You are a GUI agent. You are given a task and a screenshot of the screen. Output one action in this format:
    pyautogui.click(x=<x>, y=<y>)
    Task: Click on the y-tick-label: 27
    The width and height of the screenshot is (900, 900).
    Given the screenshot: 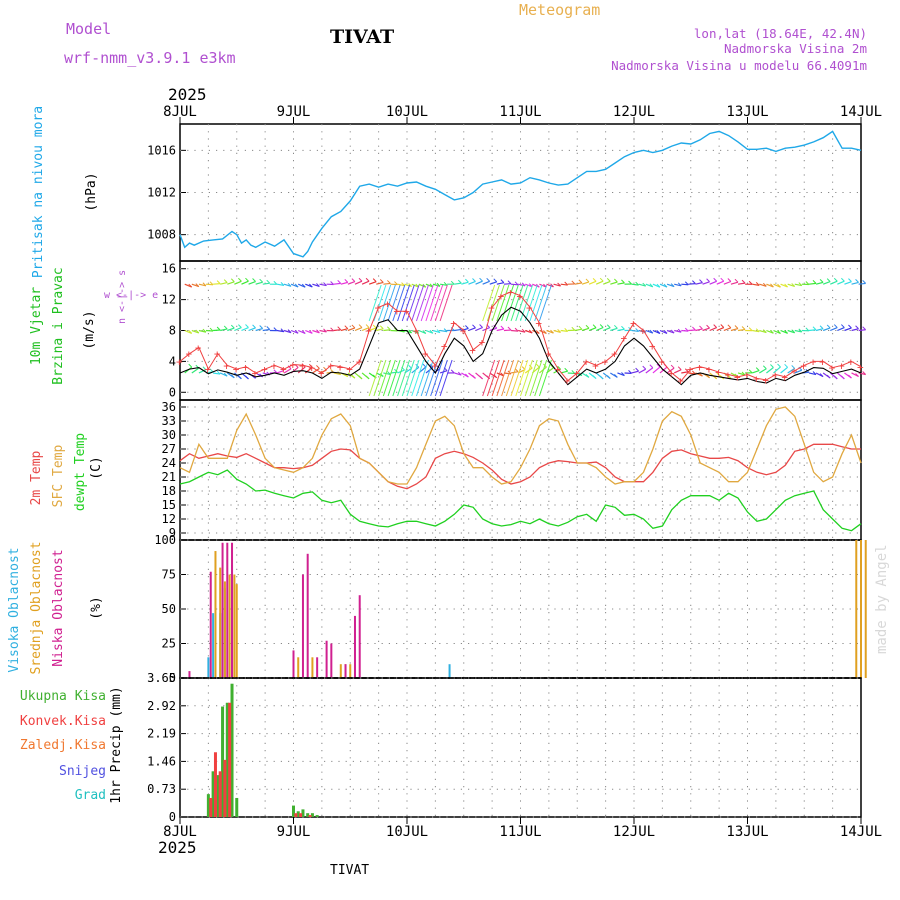 What is the action you would take?
    pyautogui.click(x=169, y=449)
    